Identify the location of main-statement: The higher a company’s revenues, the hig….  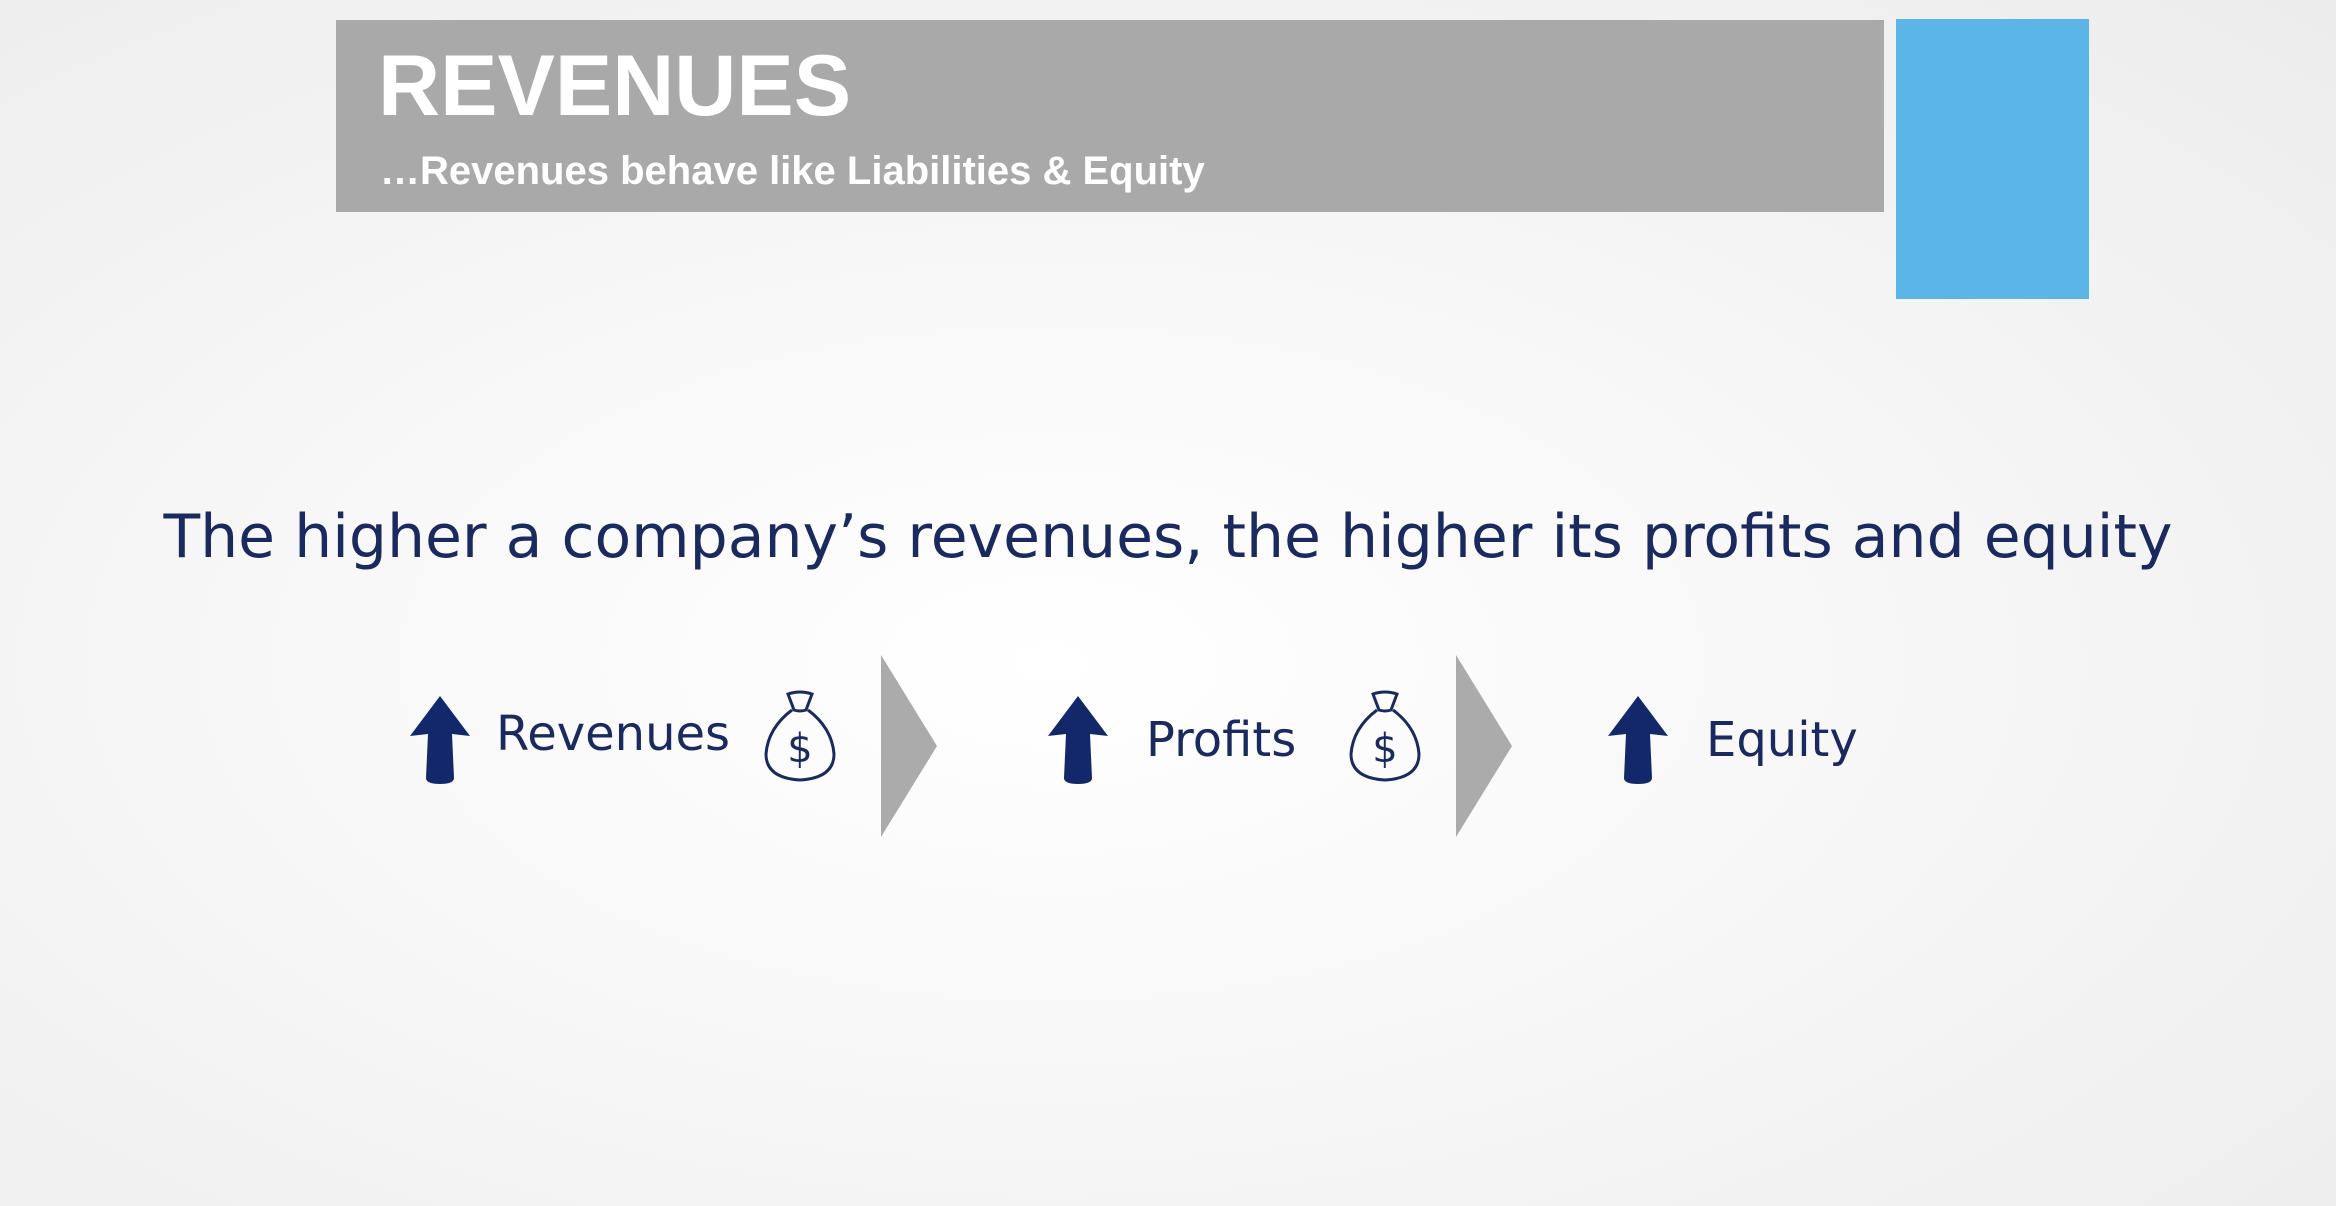
(1168, 537).